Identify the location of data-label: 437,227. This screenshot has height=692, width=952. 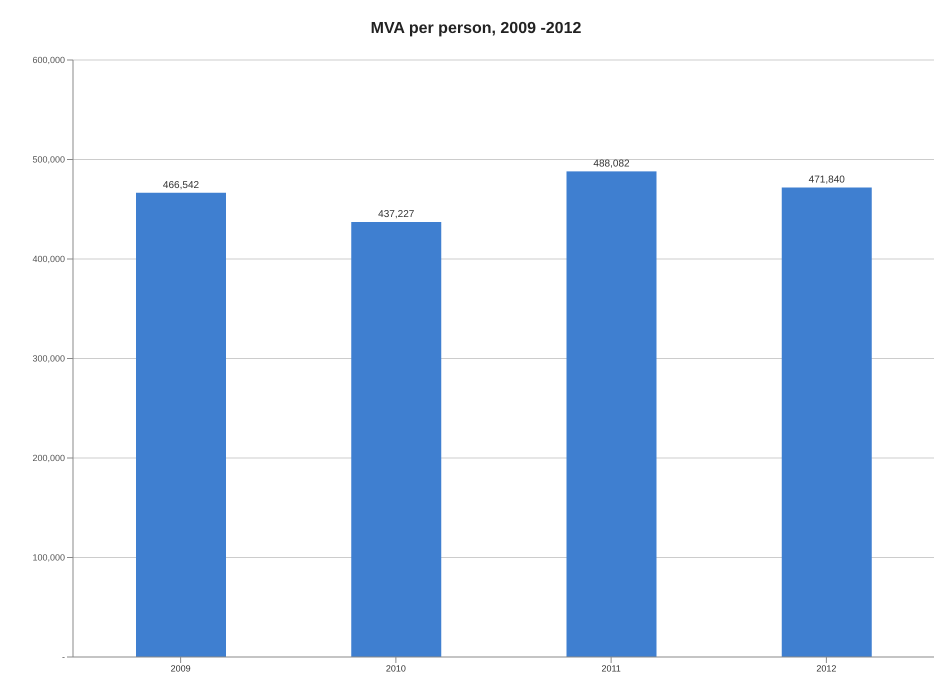
(396, 214).